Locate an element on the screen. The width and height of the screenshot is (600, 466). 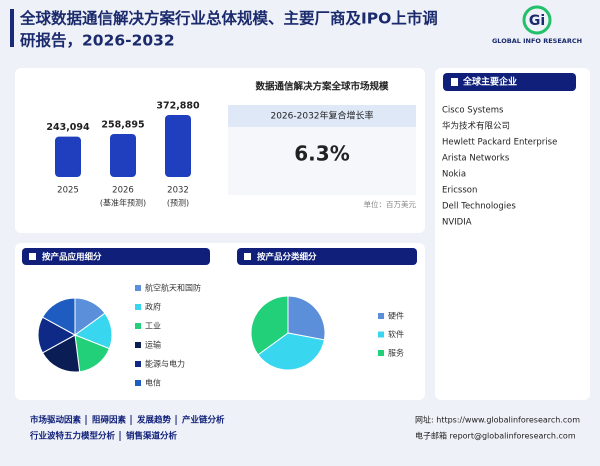
x-tick-label: 2032 is located at coordinates (178, 191).